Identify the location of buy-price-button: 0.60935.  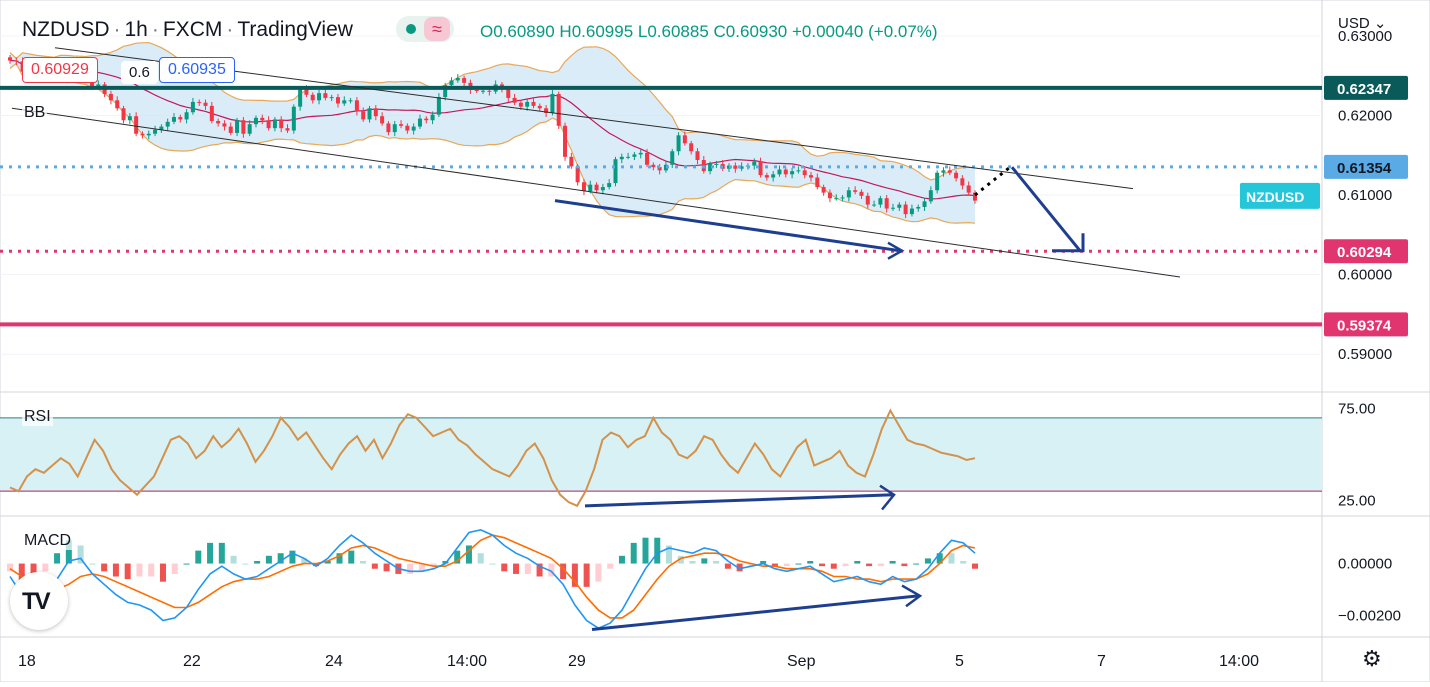
(197, 70).